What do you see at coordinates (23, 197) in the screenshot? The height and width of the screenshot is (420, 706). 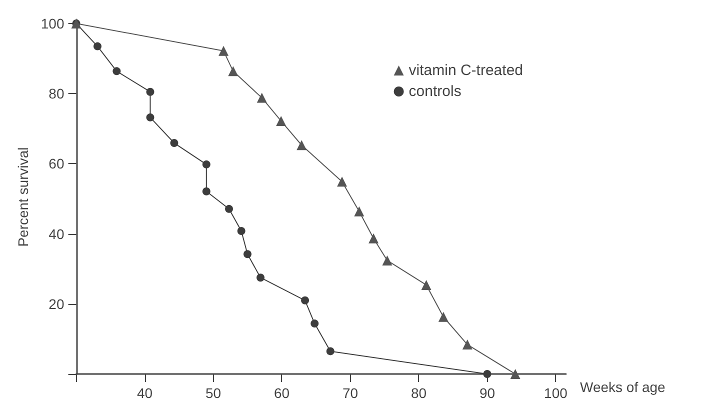 I see `y-axis-title: Percent survival` at bounding box center [23, 197].